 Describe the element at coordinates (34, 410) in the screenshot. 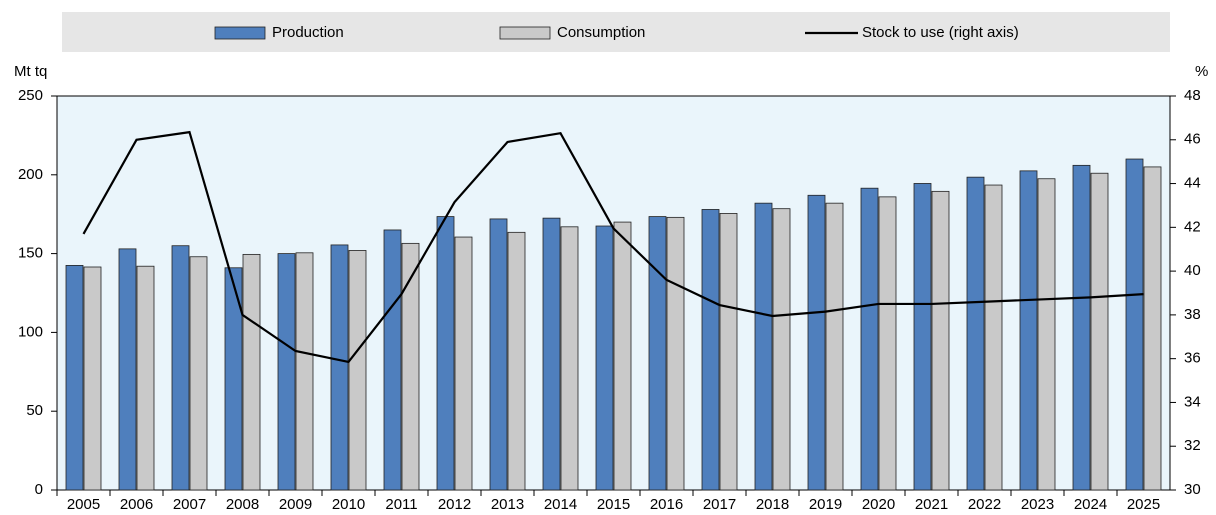

I see `y-tick-label: 50` at that location.